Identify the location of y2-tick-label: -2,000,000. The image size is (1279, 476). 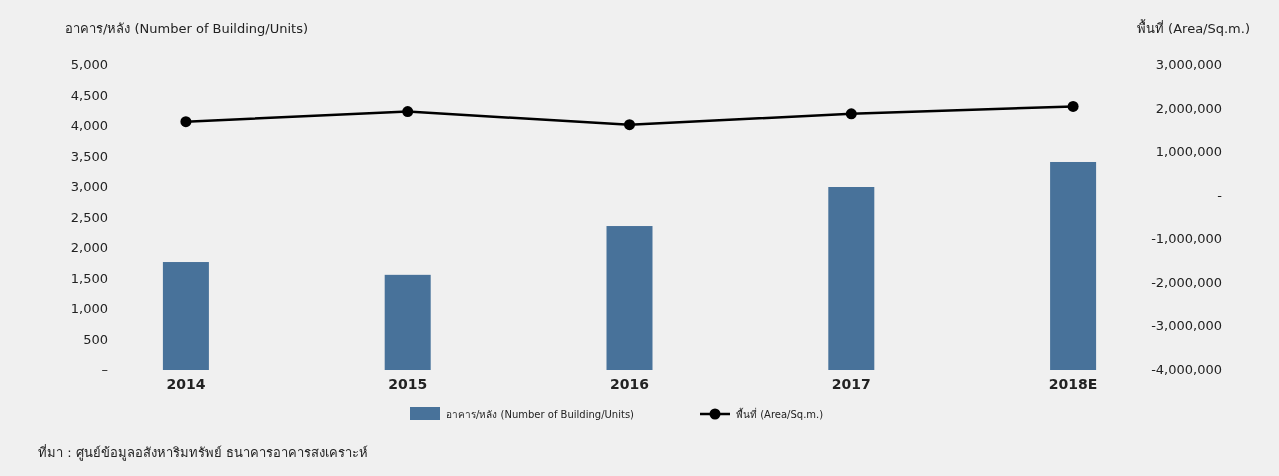
(1186, 282).